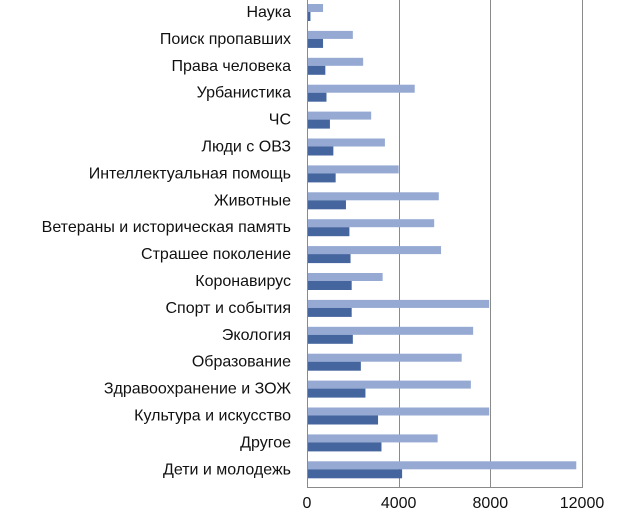 This screenshot has width=631, height=516. I want to click on category-label-11: Спорт и события, so click(229, 308).